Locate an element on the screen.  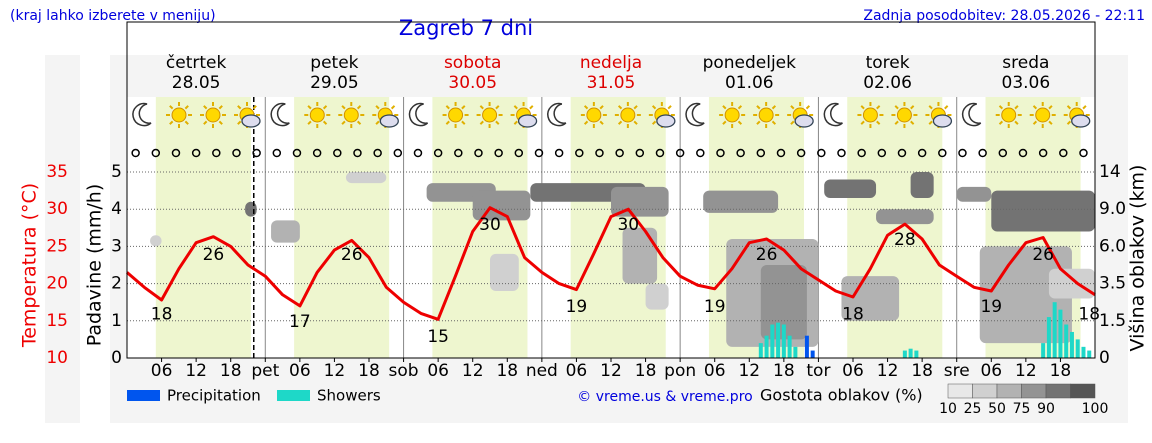
cloud-tick-label: 0 is located at coordinates (1104, 358).